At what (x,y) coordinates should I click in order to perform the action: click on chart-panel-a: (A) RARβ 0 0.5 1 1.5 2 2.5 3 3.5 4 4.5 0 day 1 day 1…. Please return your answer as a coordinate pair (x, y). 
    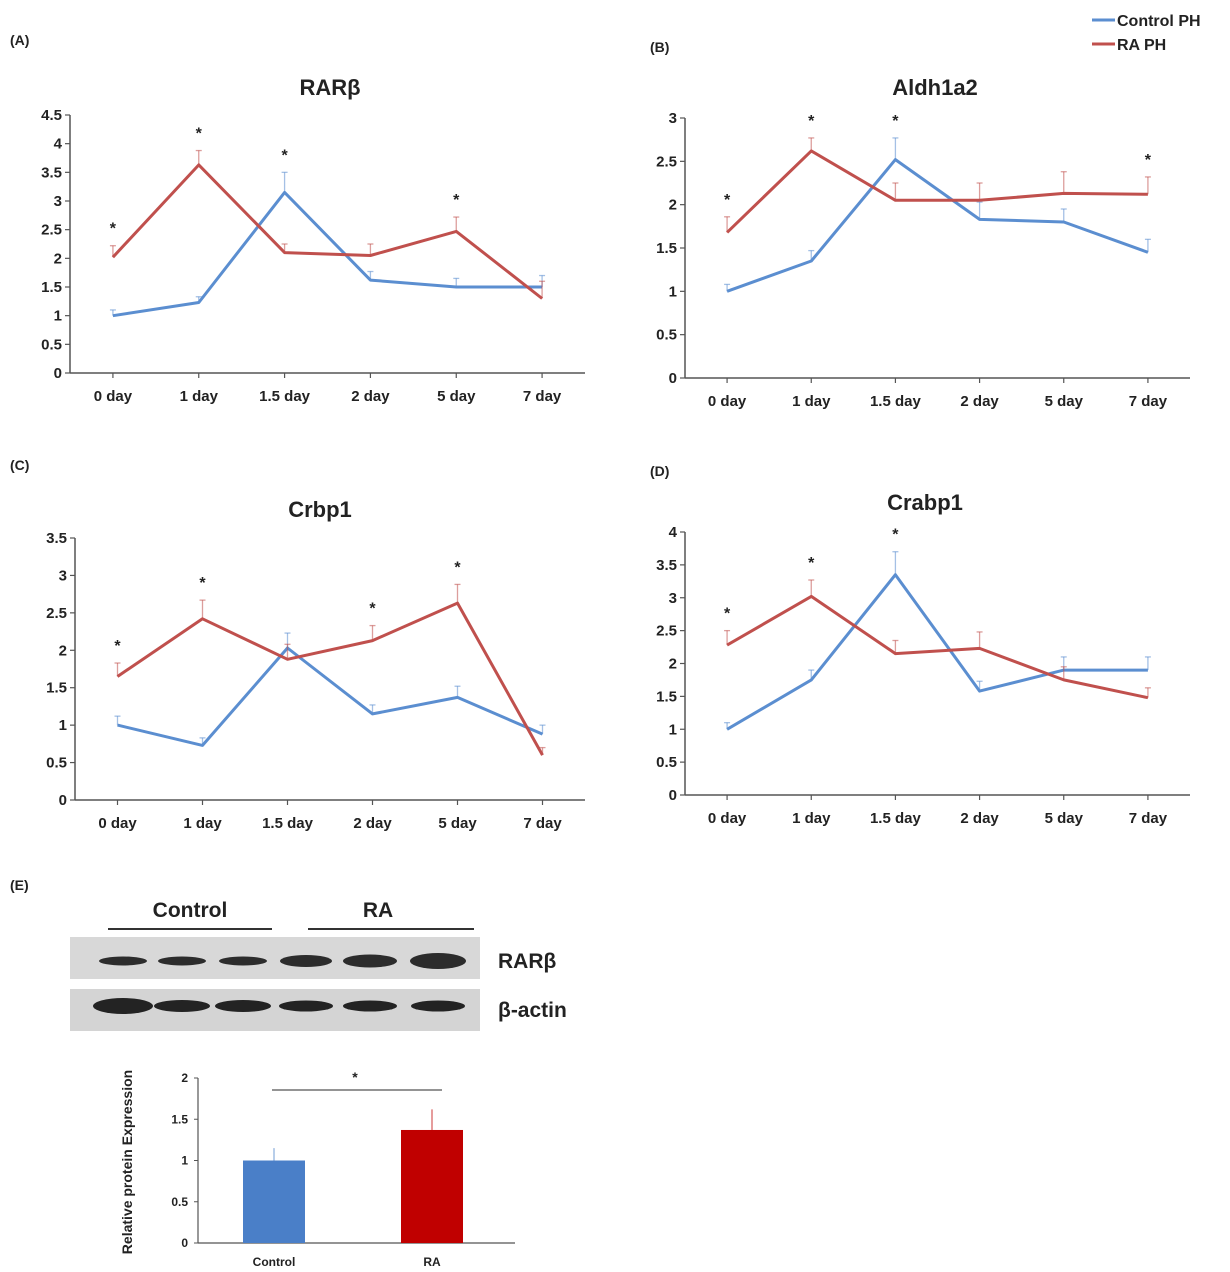
    Looking at the image, I should click on (297, 218).